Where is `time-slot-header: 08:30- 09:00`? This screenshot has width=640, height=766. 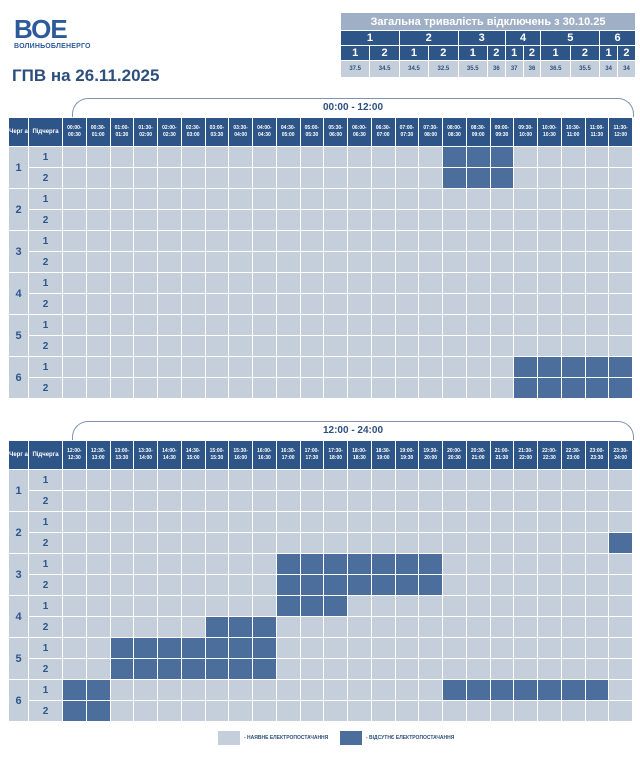 time-slot-header: 08:30- 09:00 is located at coordinates (478, 132).